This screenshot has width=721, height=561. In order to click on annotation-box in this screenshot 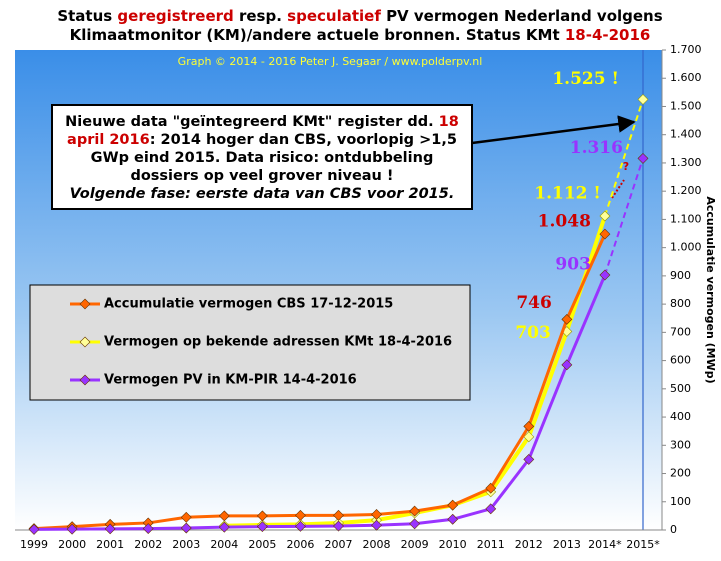, I will do `click(262, 157)`.